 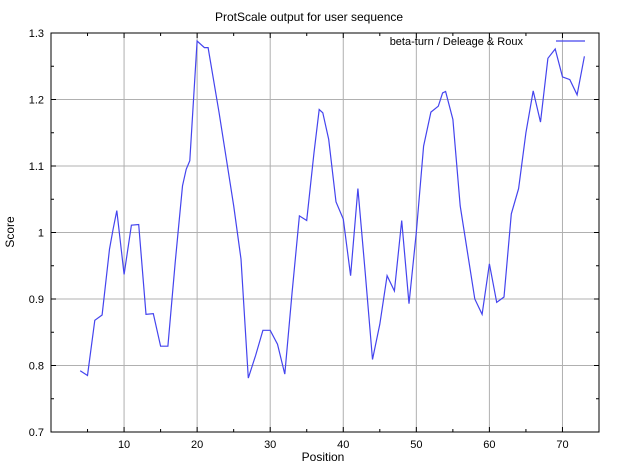 What do you see at coordinates (124, 445) in the screenshot?
I see `x-tick-label: 10` at bounding box center [124, 445].